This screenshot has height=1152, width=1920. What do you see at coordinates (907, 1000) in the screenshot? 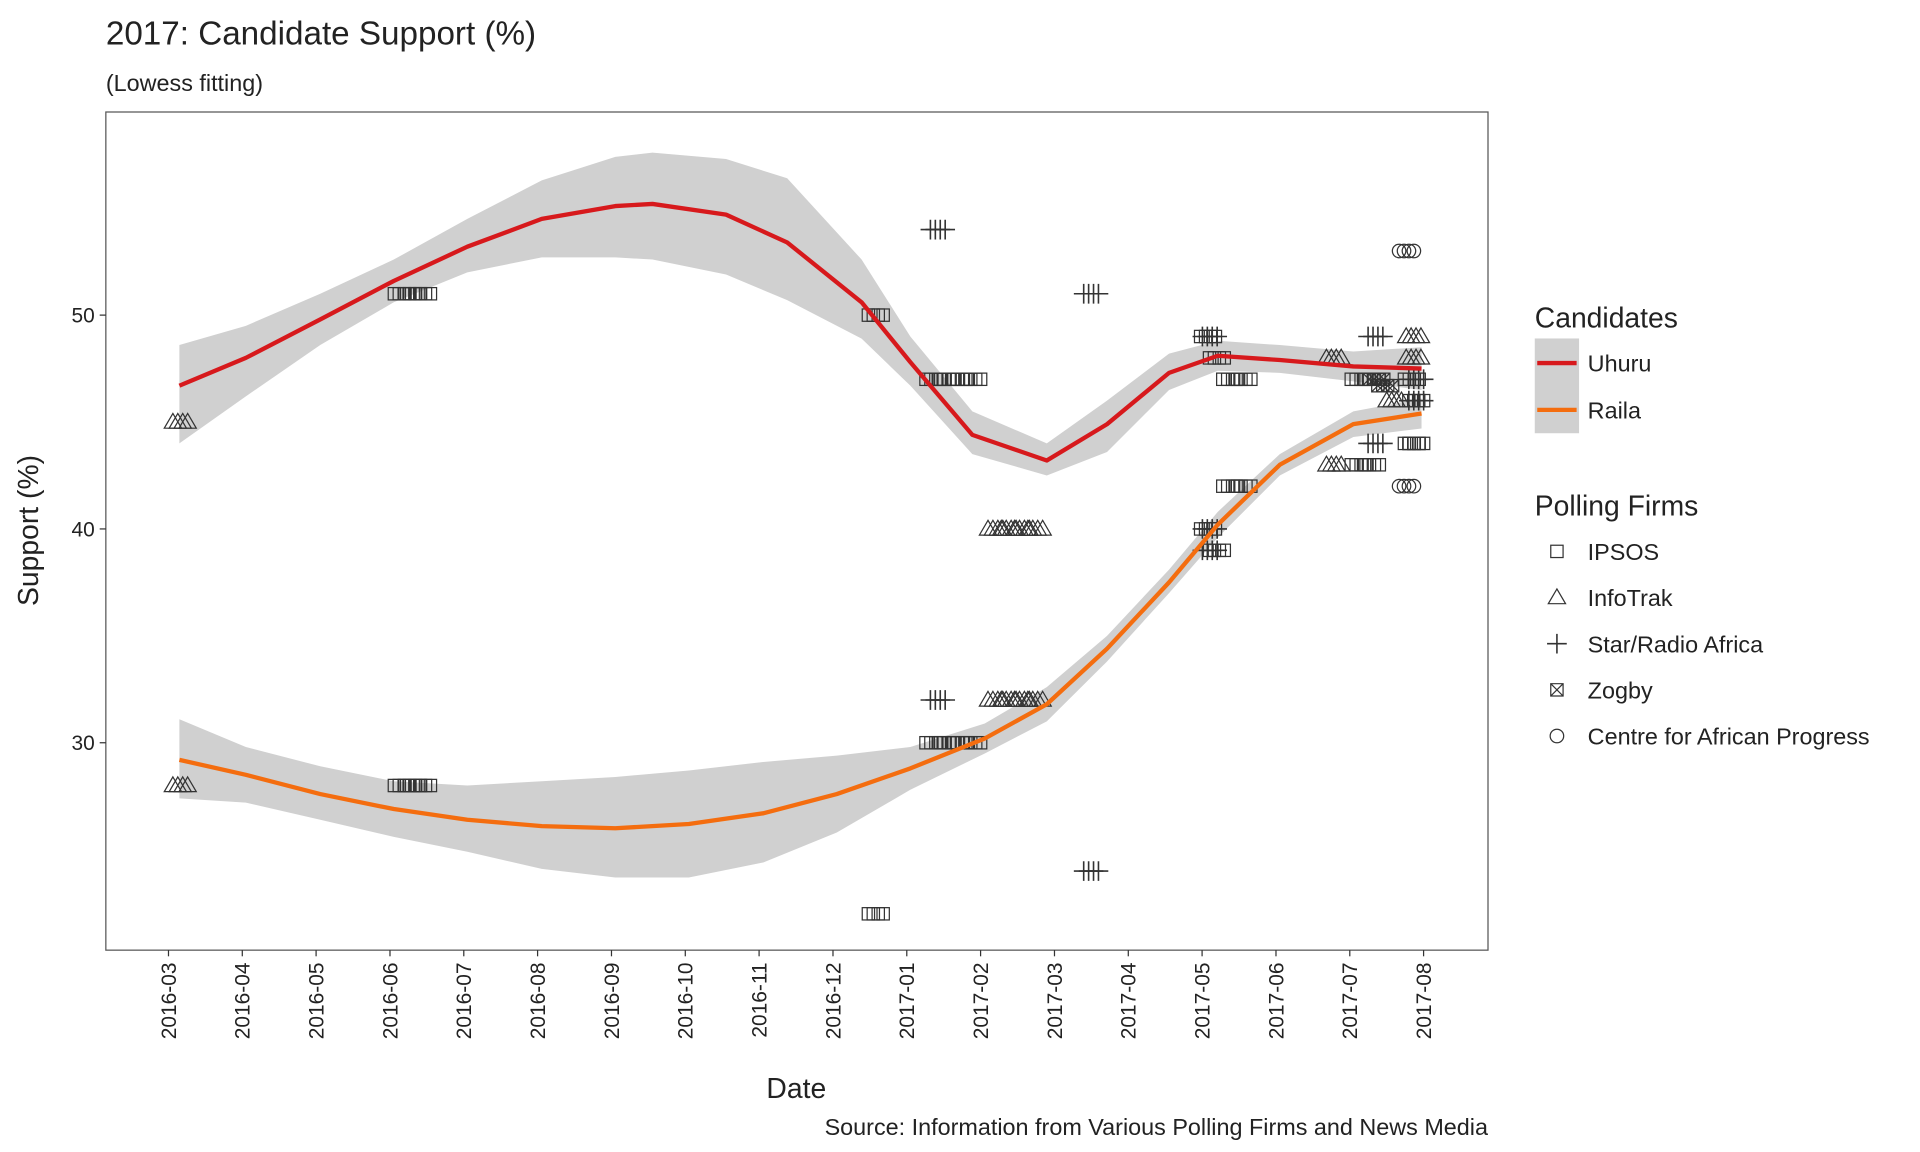
I see `x-tick-label: 2017-01` at bounding box center [907, 1000].